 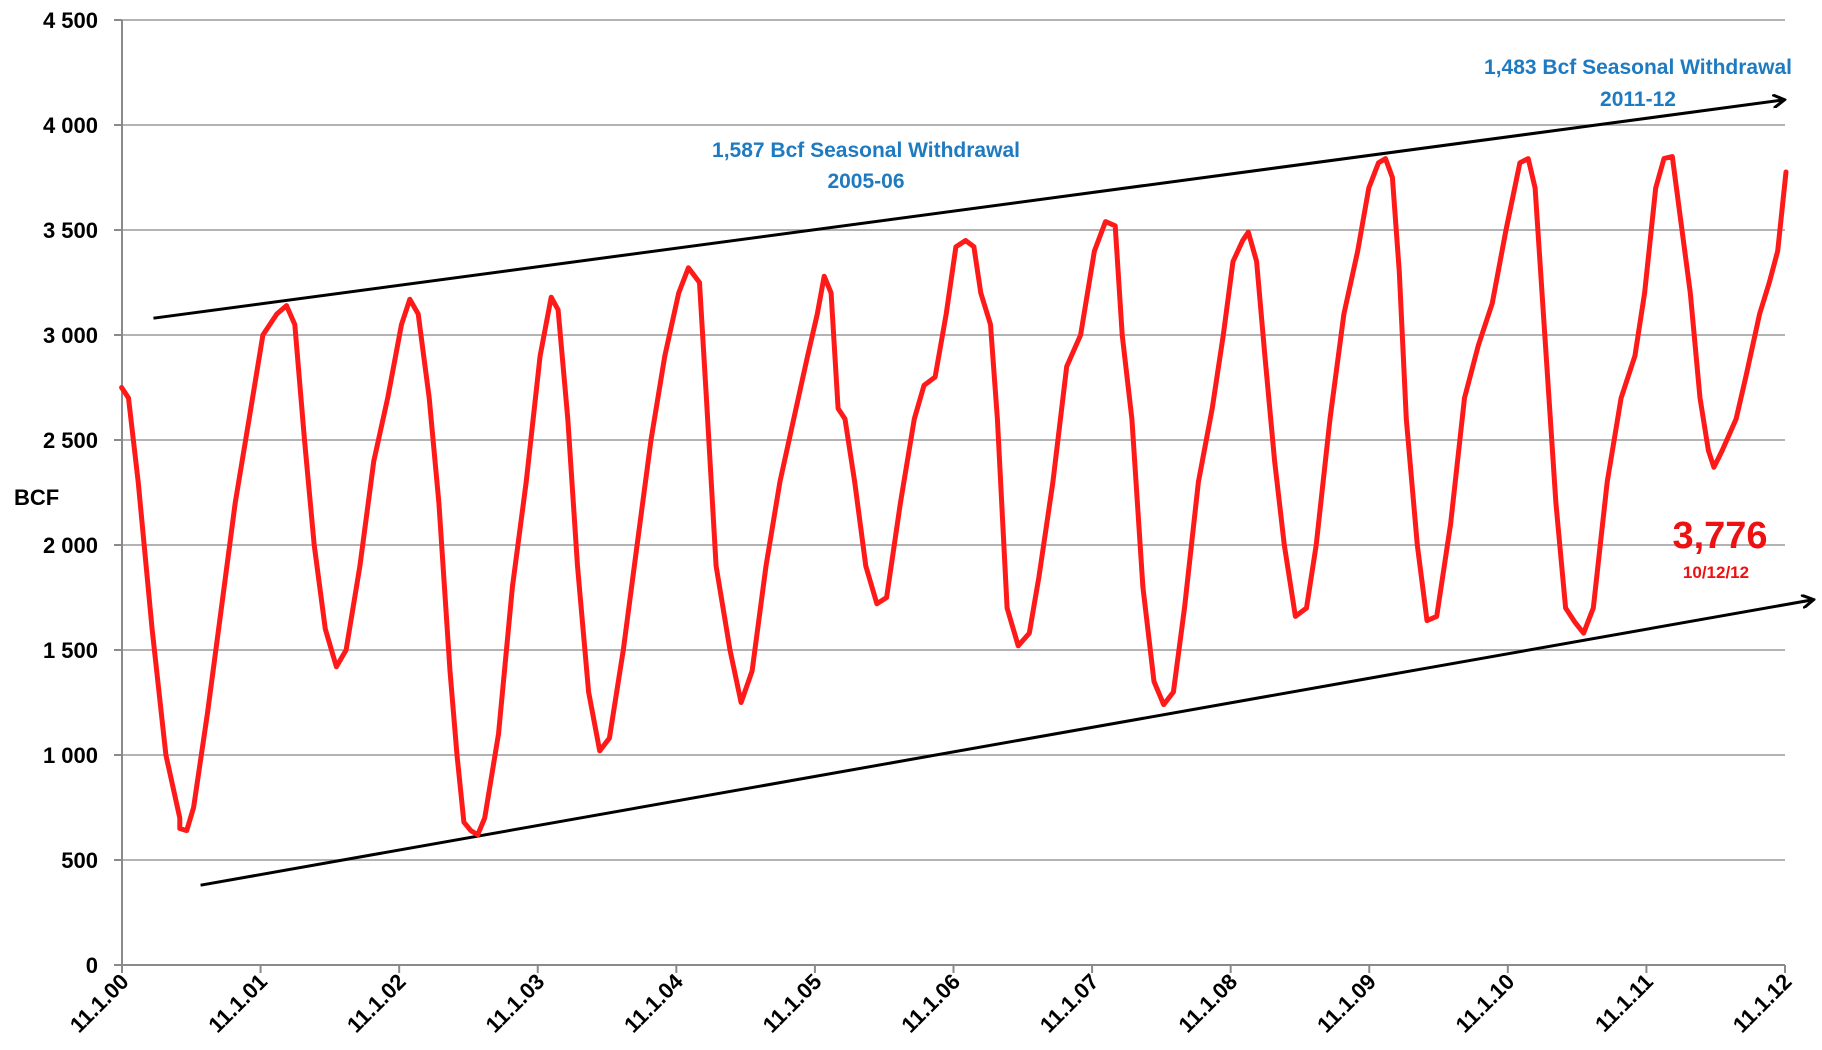 I want to click on y-tick-label: 1 000, so click(x=70, y=755).